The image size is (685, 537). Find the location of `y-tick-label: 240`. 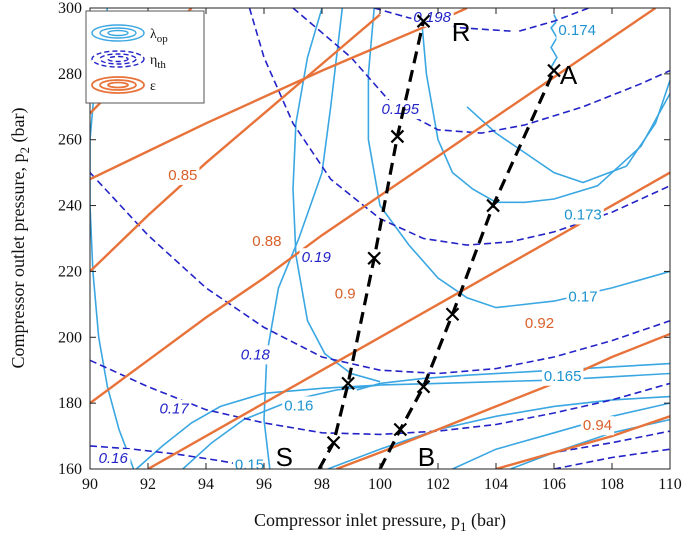

y-tick-label: 240 is located at coordinates (70, 206).